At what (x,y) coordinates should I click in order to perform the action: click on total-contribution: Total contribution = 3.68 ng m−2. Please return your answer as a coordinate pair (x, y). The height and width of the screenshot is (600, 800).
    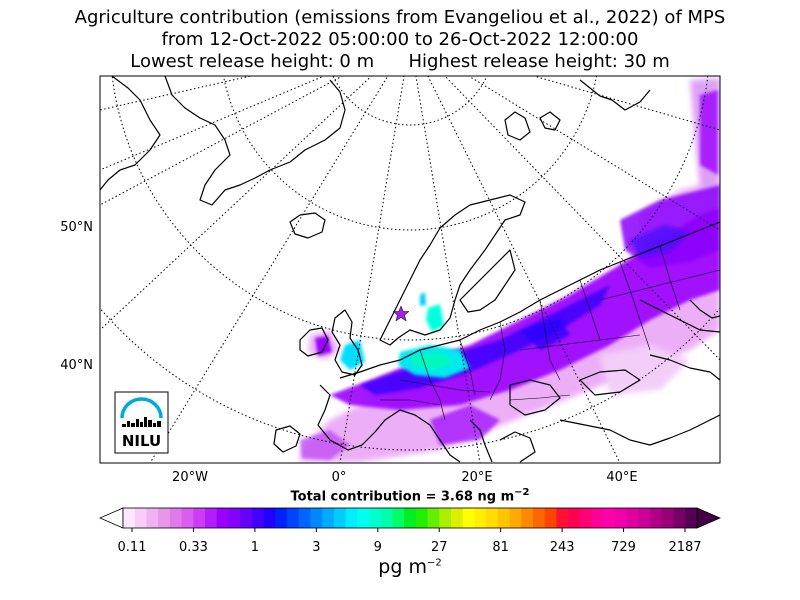
    Looking at the image, I should click on (410, 495).